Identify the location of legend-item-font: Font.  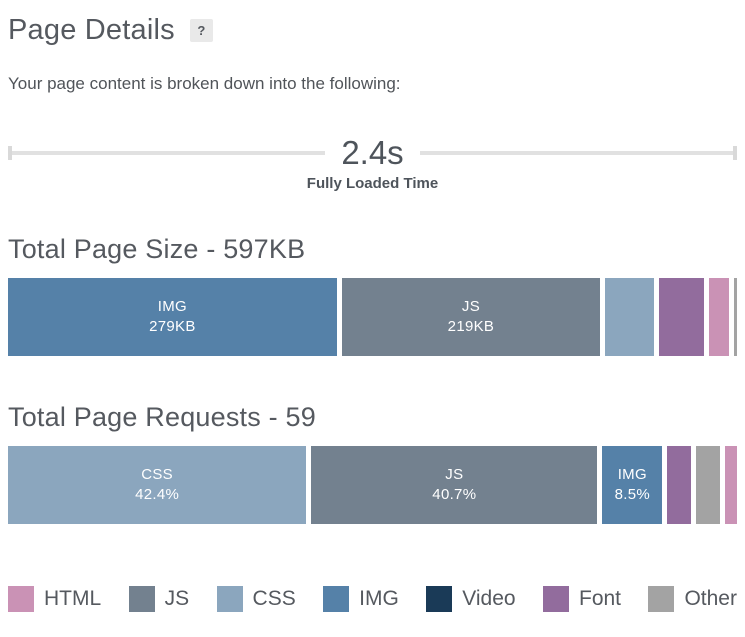
(582, 599).